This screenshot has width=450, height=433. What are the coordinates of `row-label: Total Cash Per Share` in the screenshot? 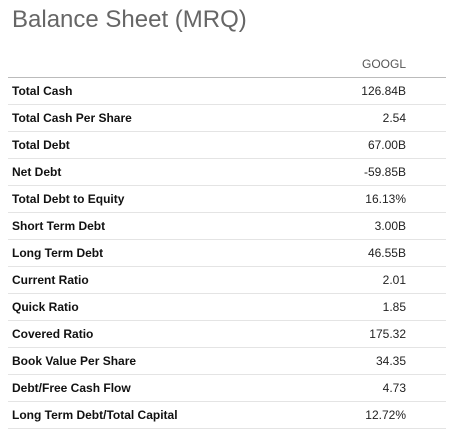 It's located at (165, 118).